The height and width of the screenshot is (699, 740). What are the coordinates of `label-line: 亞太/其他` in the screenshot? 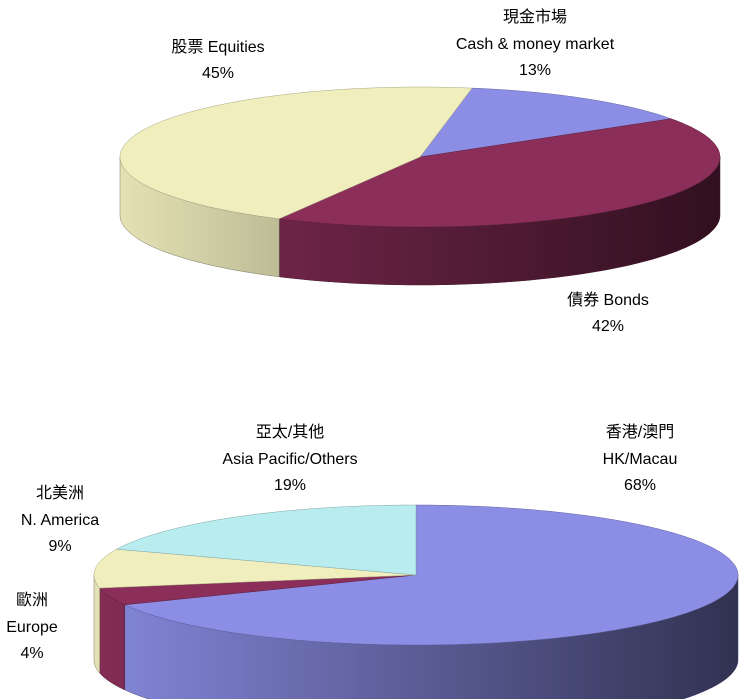 It's located at (290, 432).